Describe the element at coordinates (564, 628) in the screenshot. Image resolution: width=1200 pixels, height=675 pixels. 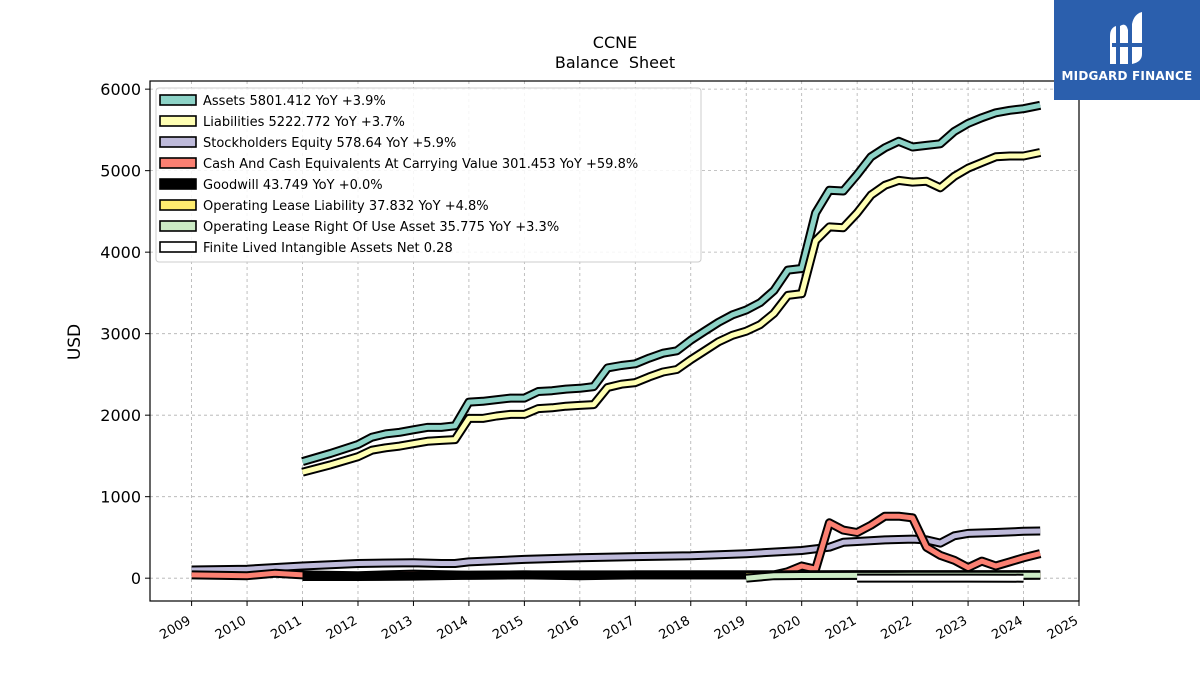
I see `x-tick-label: 2016` at that location.